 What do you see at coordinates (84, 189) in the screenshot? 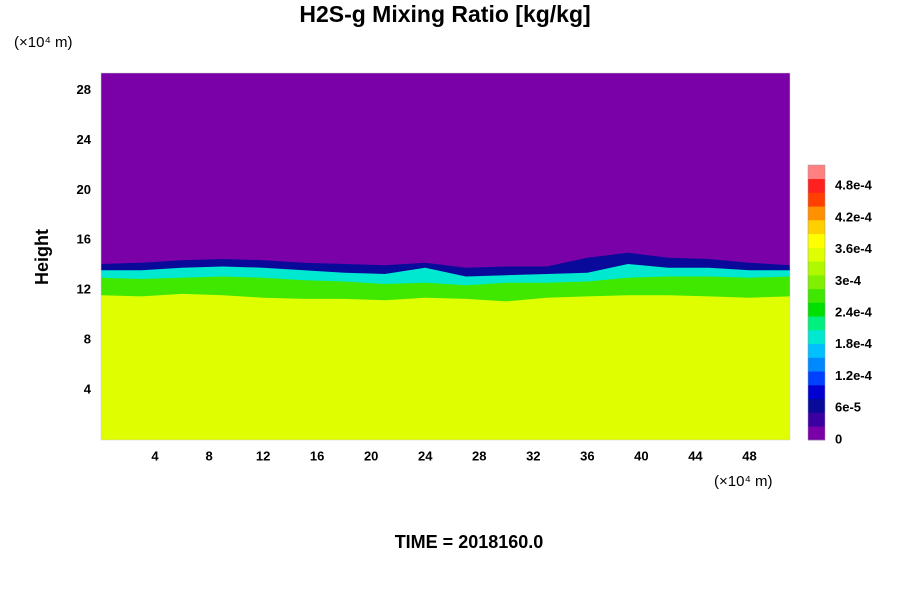
I see `y-tick-label: 20` at bounding box center [84, 189].